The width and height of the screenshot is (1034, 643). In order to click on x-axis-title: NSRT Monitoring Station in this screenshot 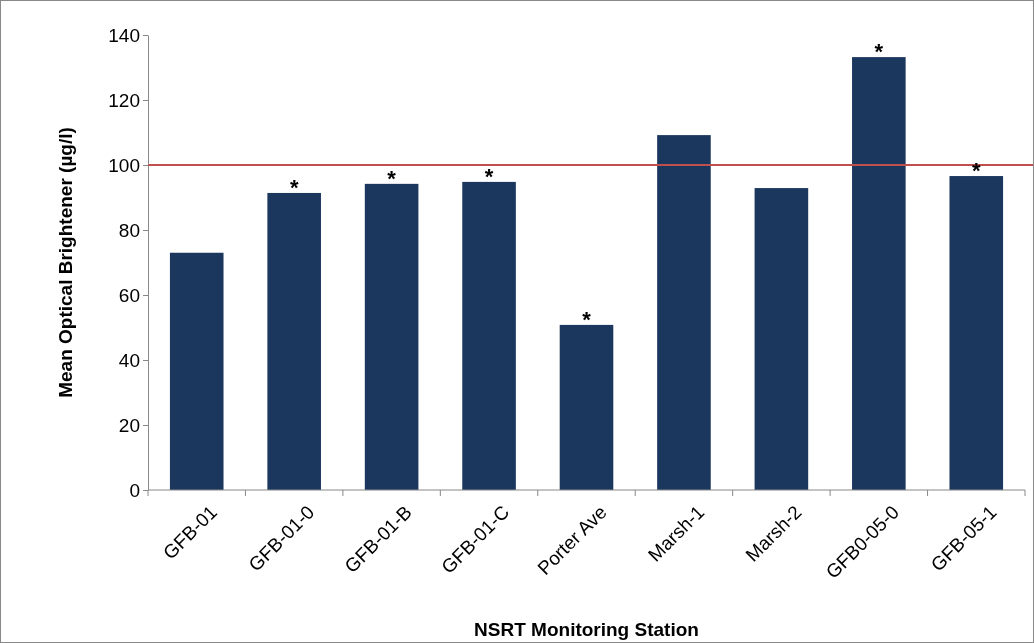, I will do `click(586, 629)`.